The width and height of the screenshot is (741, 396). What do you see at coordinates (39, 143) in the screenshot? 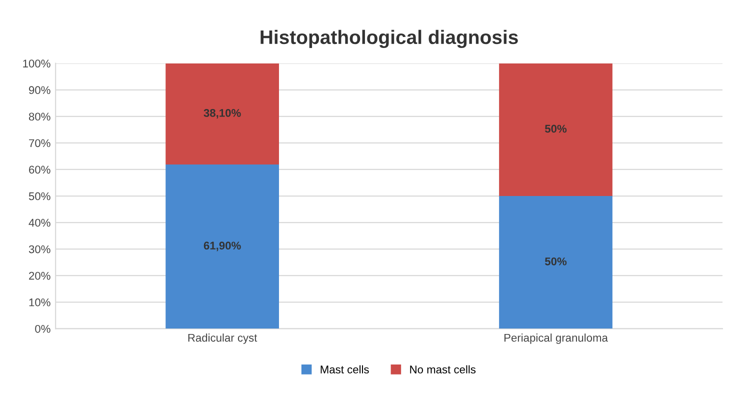
I see `y-tick-label: 70%` at bounding box center [39, 143].